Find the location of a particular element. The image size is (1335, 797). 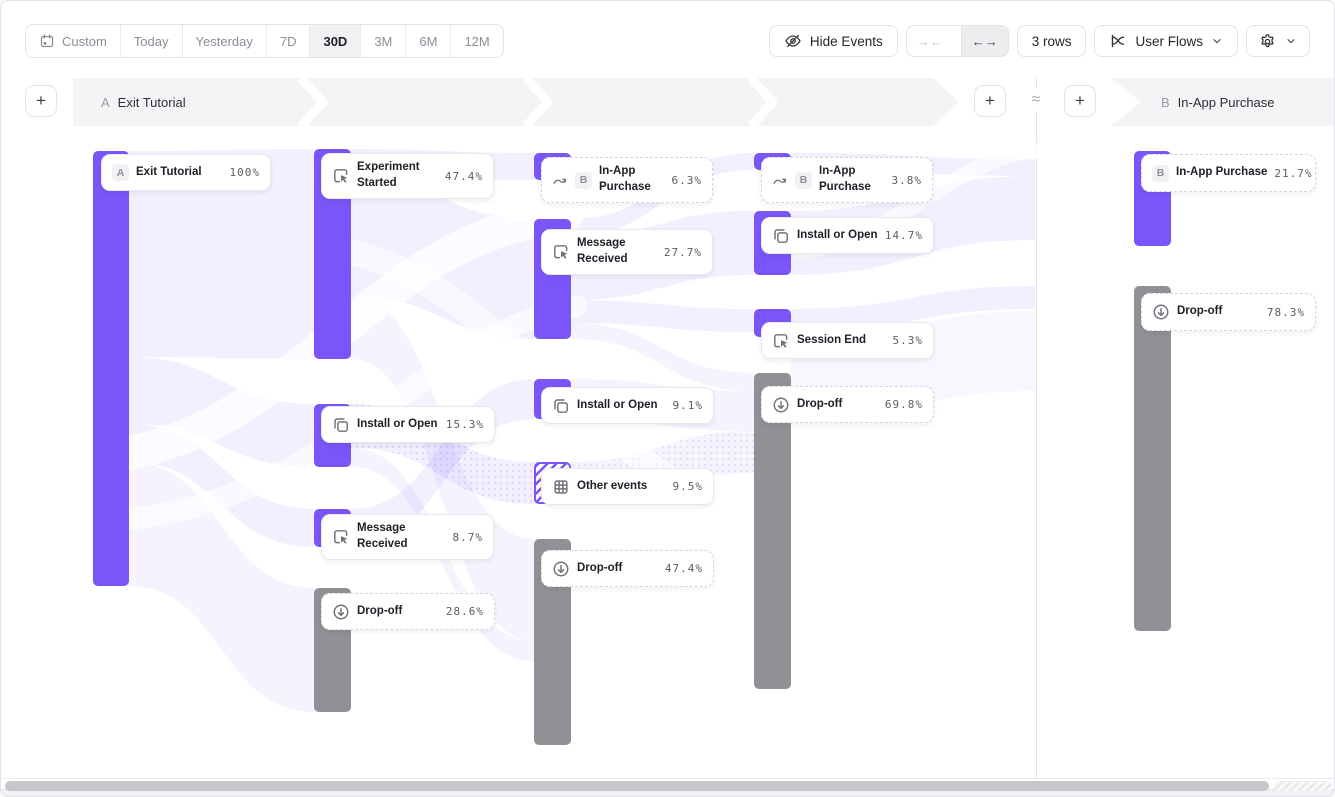

section-divider is located at coordinates (1036, 428).